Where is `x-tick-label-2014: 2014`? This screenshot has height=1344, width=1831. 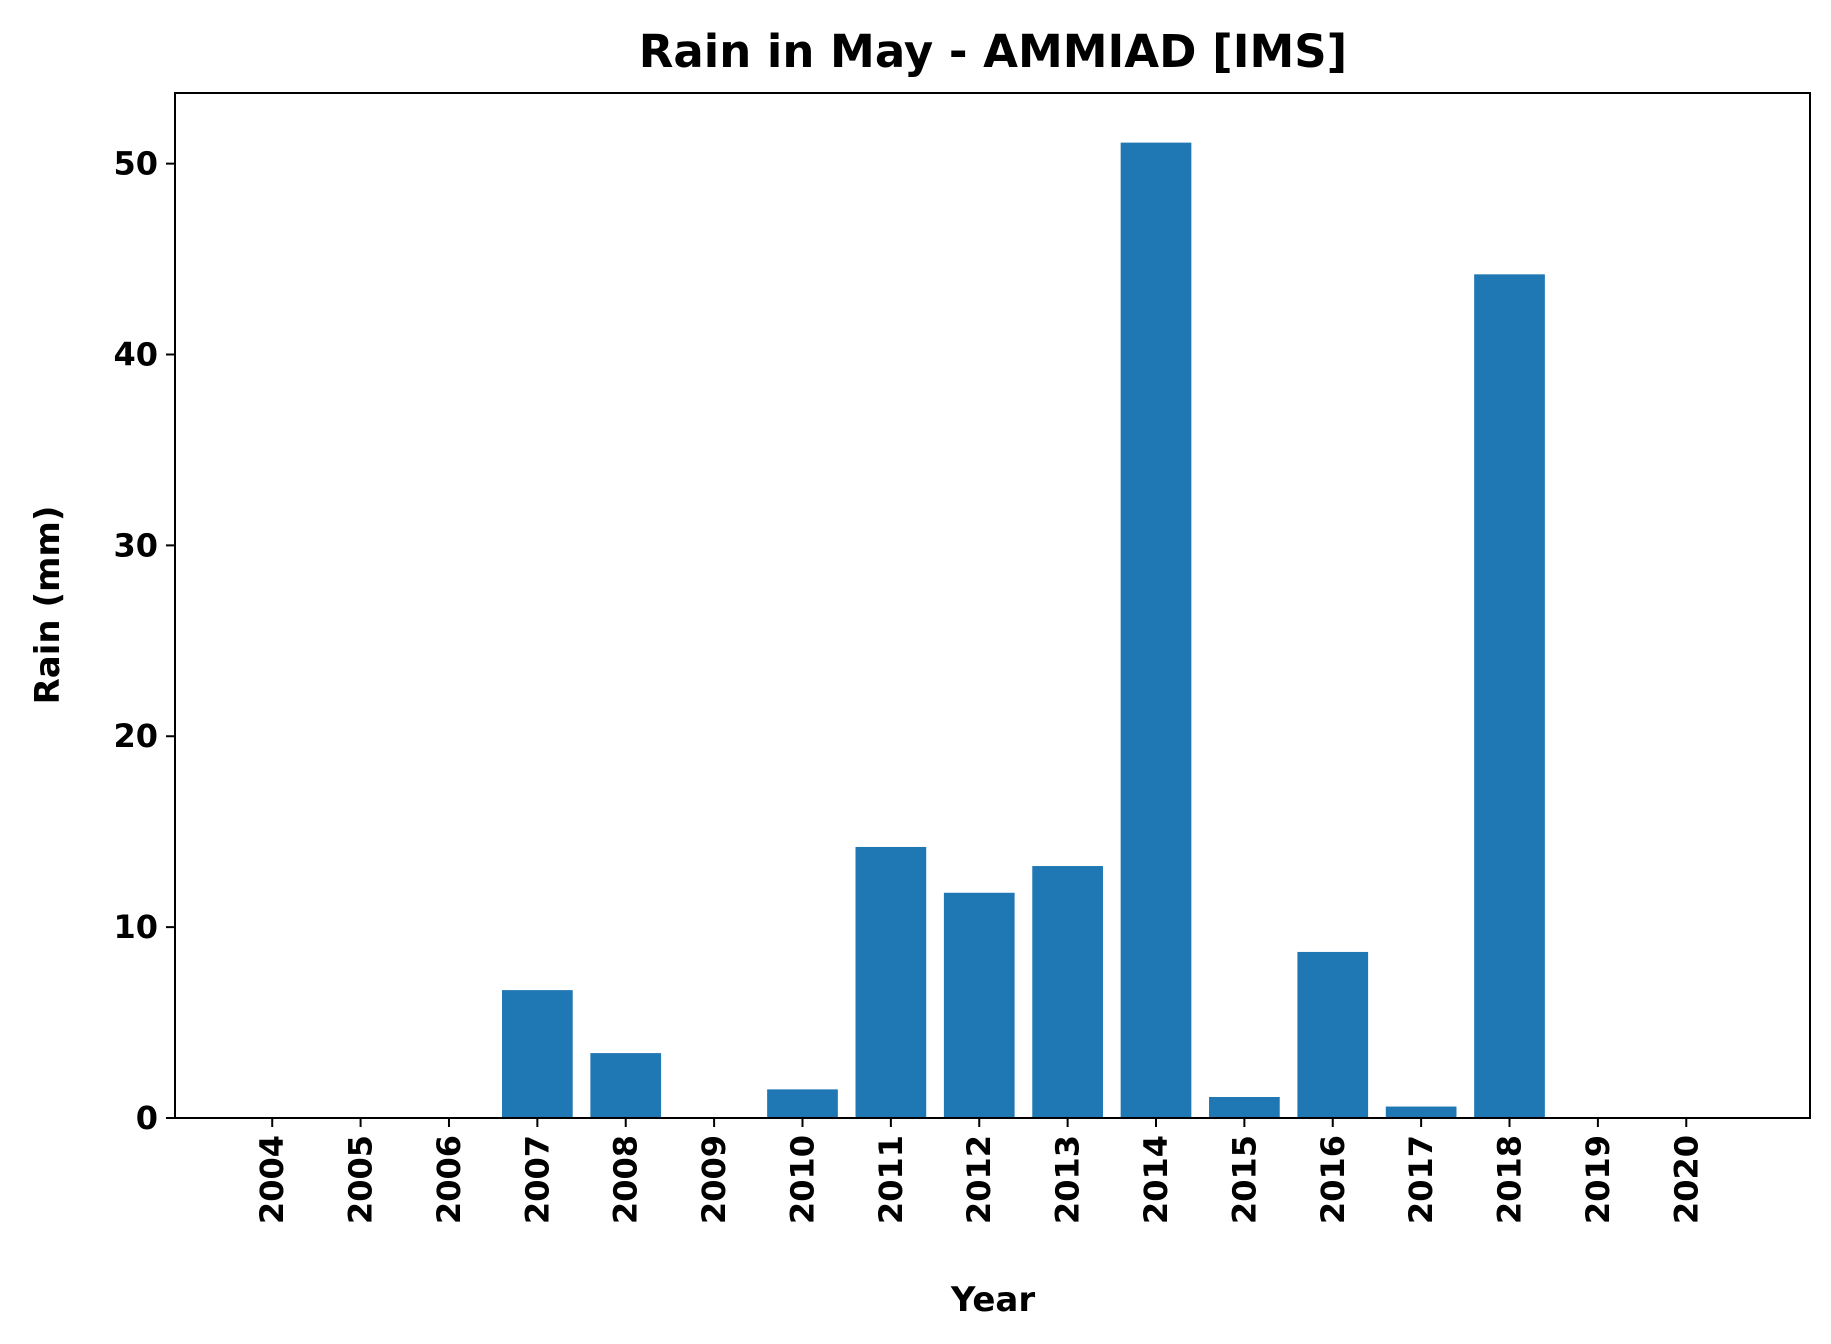 x-tick-label-2014: 2014 is located at coordinates (1156, 1179).